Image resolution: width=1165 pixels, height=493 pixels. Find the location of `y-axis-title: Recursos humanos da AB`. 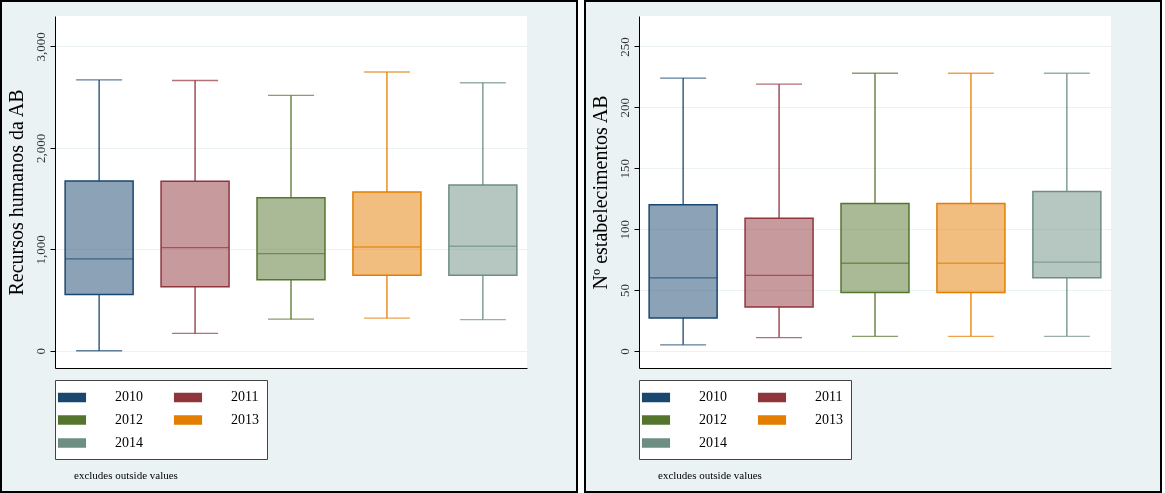

y-axis-title: Recursos humanos da AB is located at coordinates (15, 192).